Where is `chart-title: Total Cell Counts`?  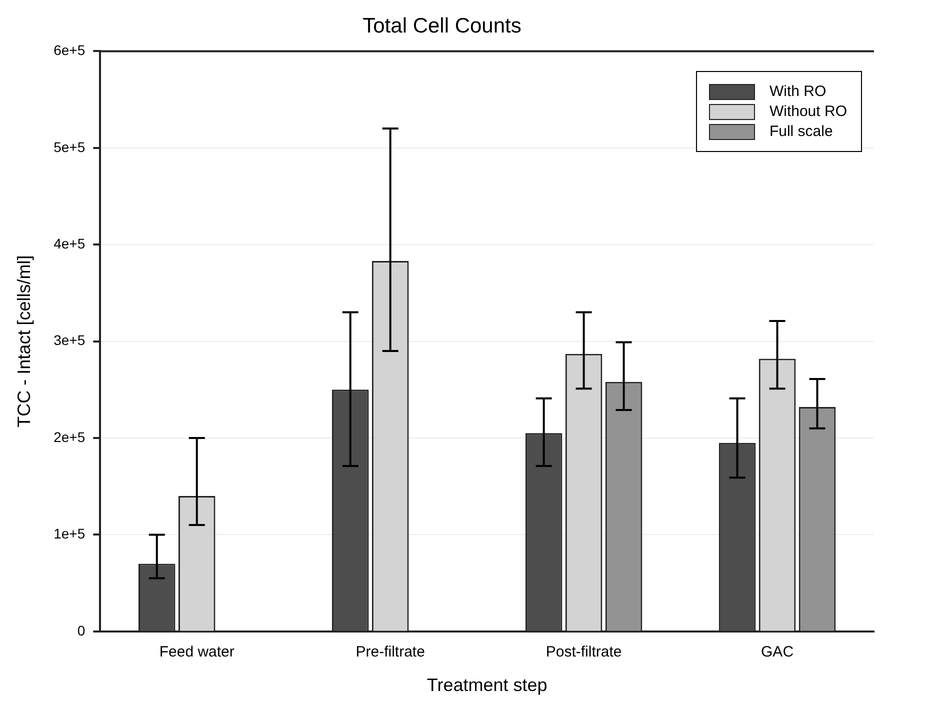
chart-title: Total Cell Counts is located at coordinates (442, 26).